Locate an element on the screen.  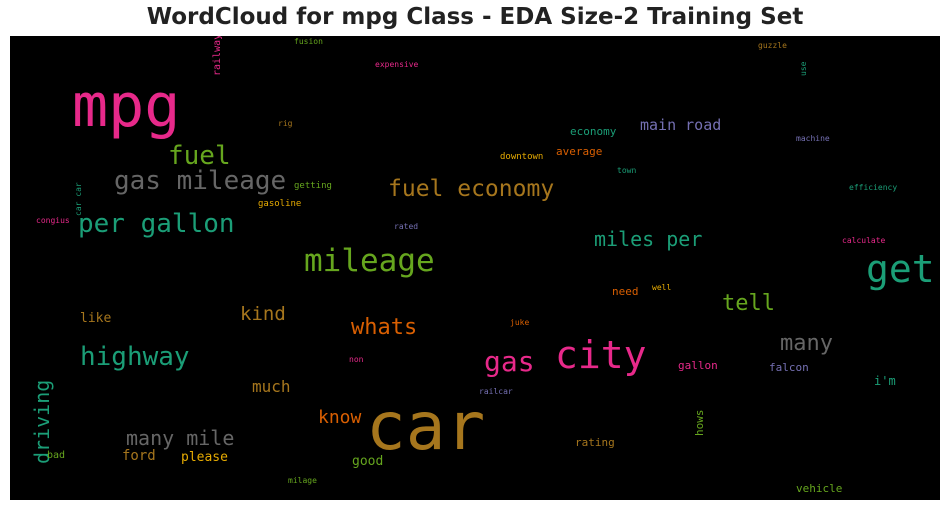
word-i-m: i'm is located at coordinates (885, 381).